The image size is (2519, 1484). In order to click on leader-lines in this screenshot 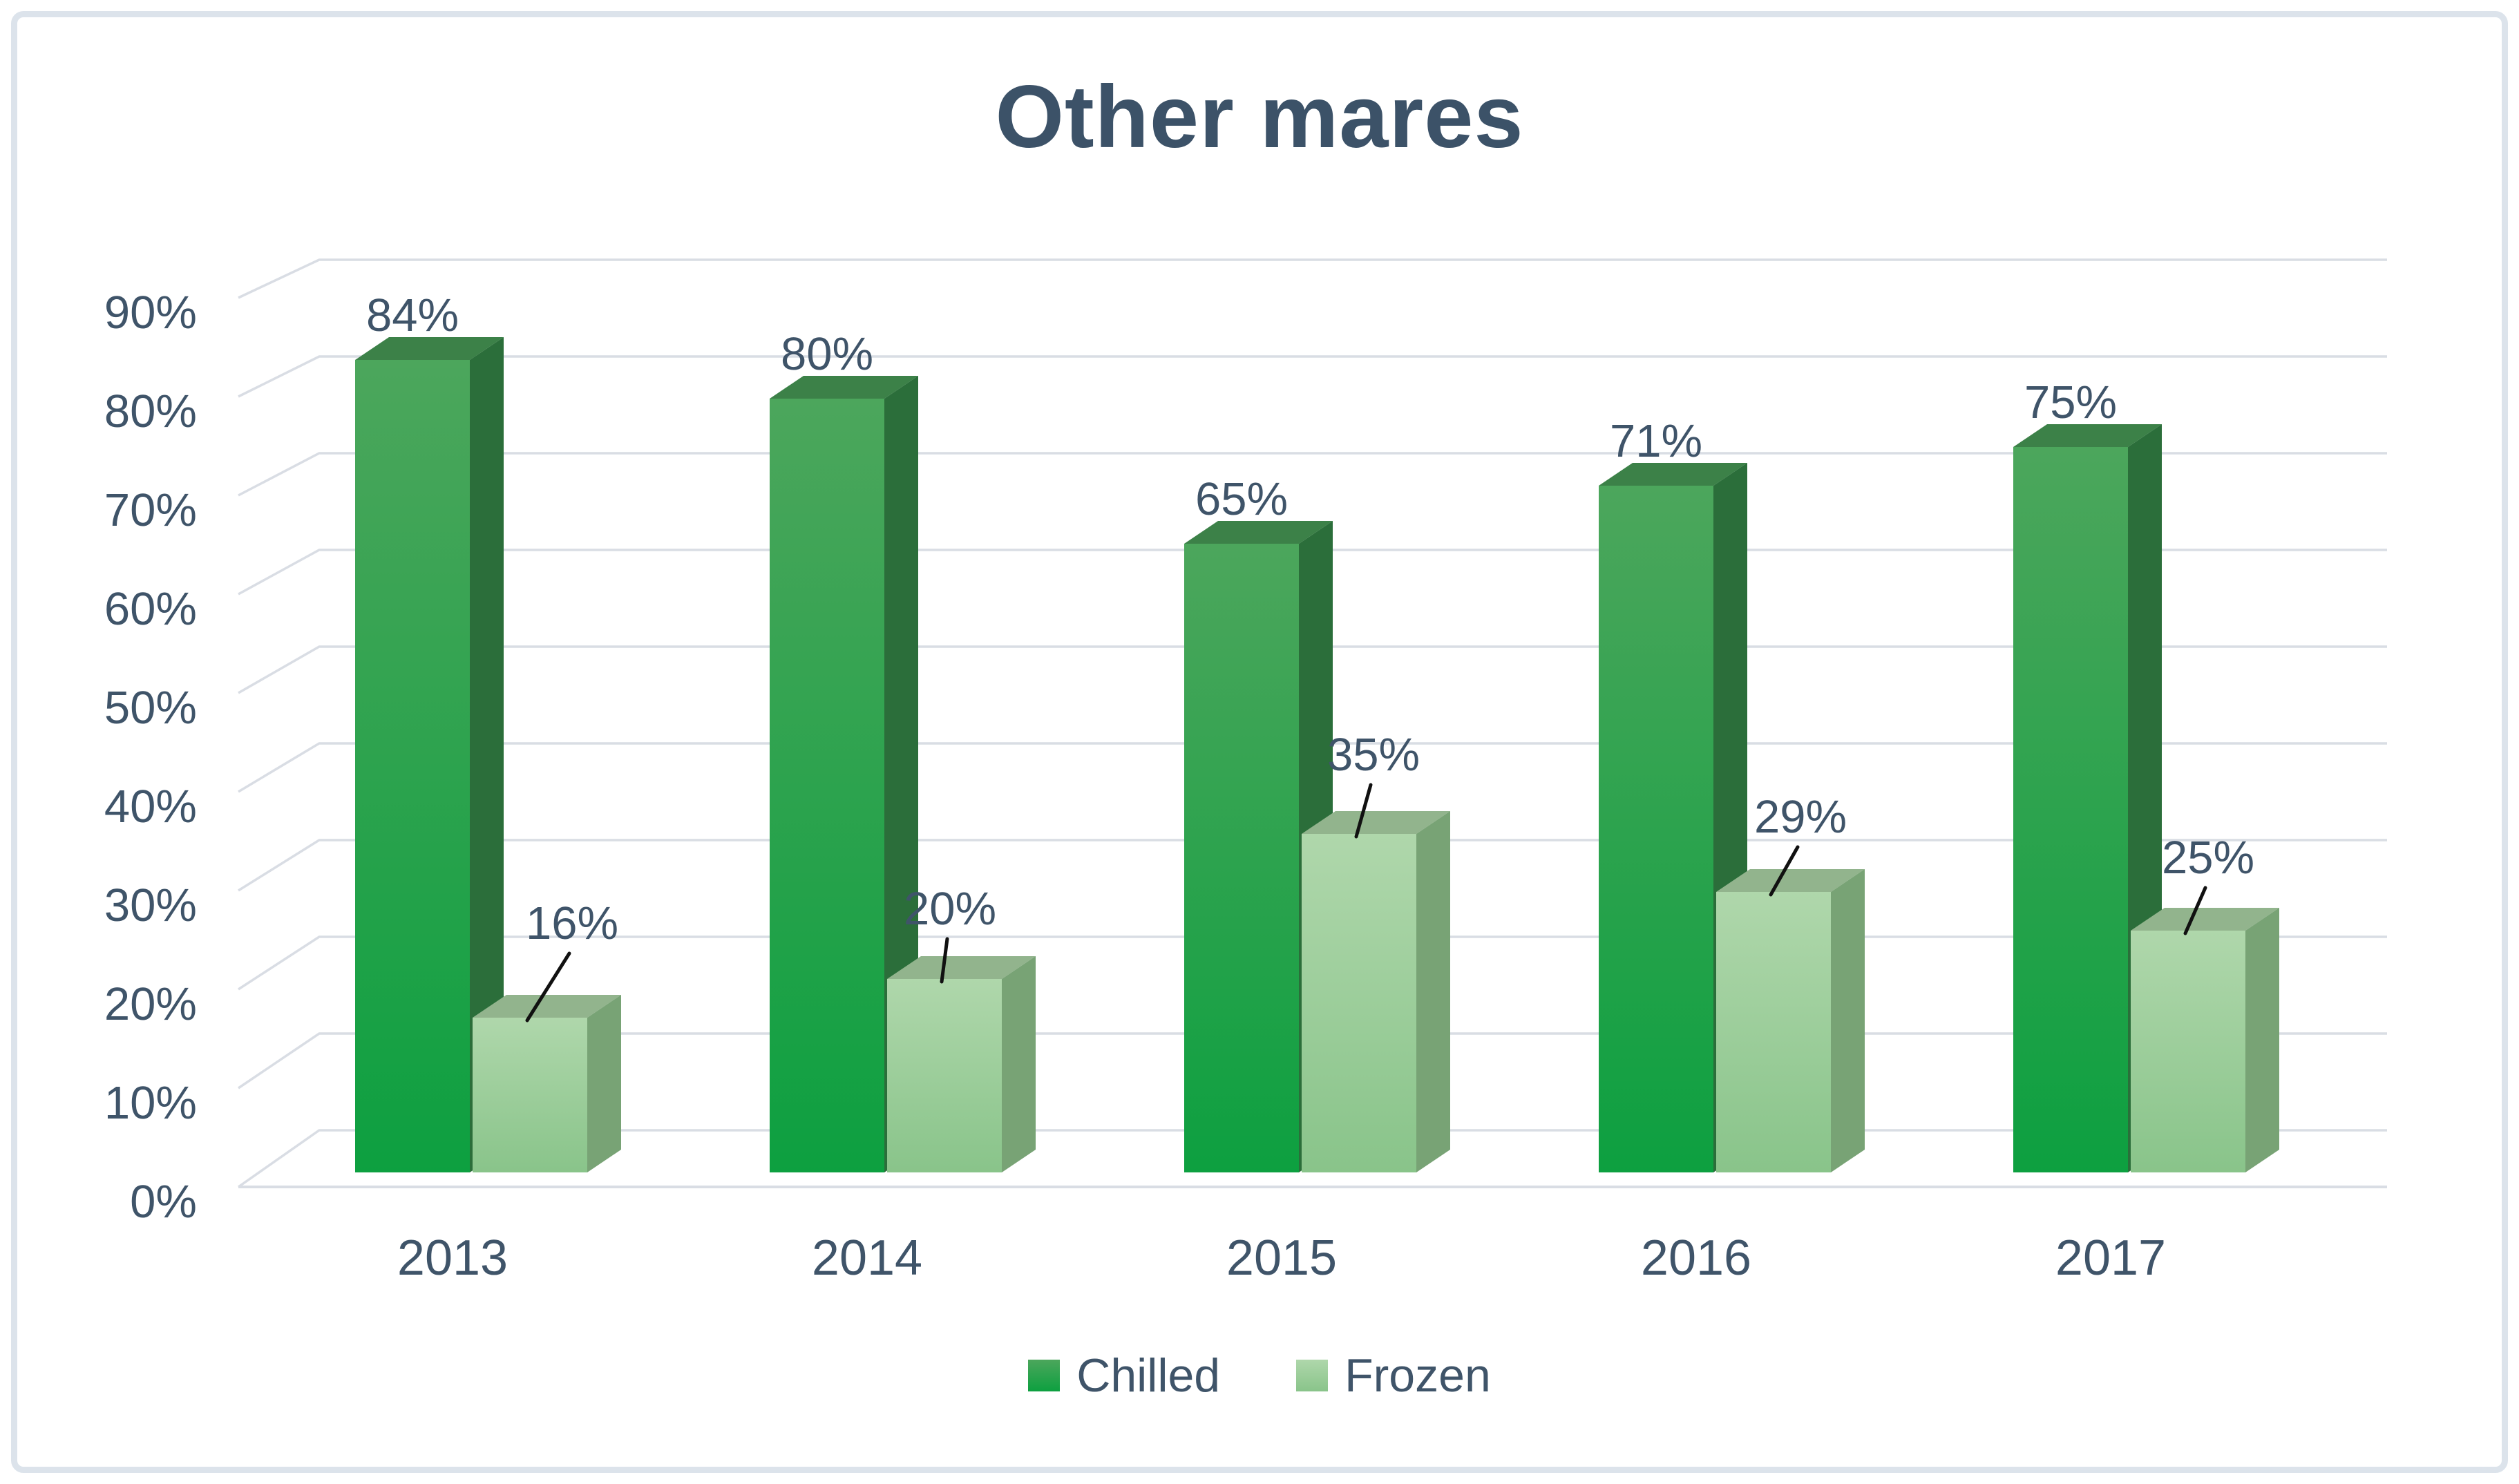, I will do `click(1366, 903)`.